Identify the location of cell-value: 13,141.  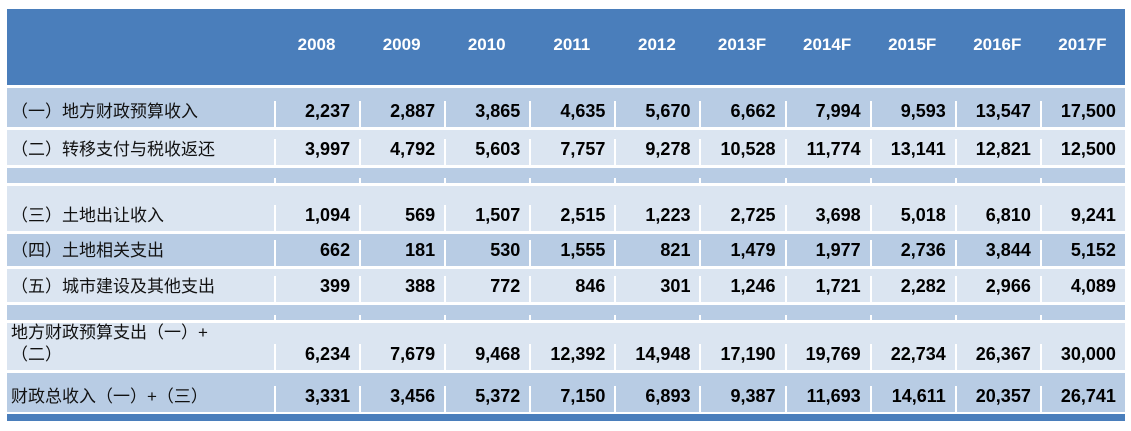
(912, 152).